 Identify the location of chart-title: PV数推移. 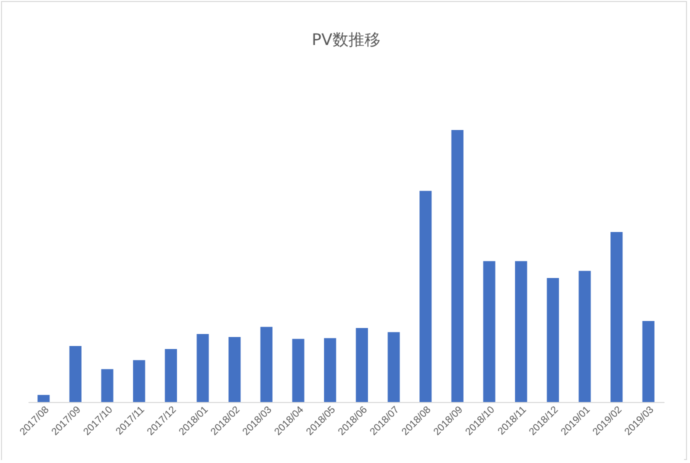
(346, 39).